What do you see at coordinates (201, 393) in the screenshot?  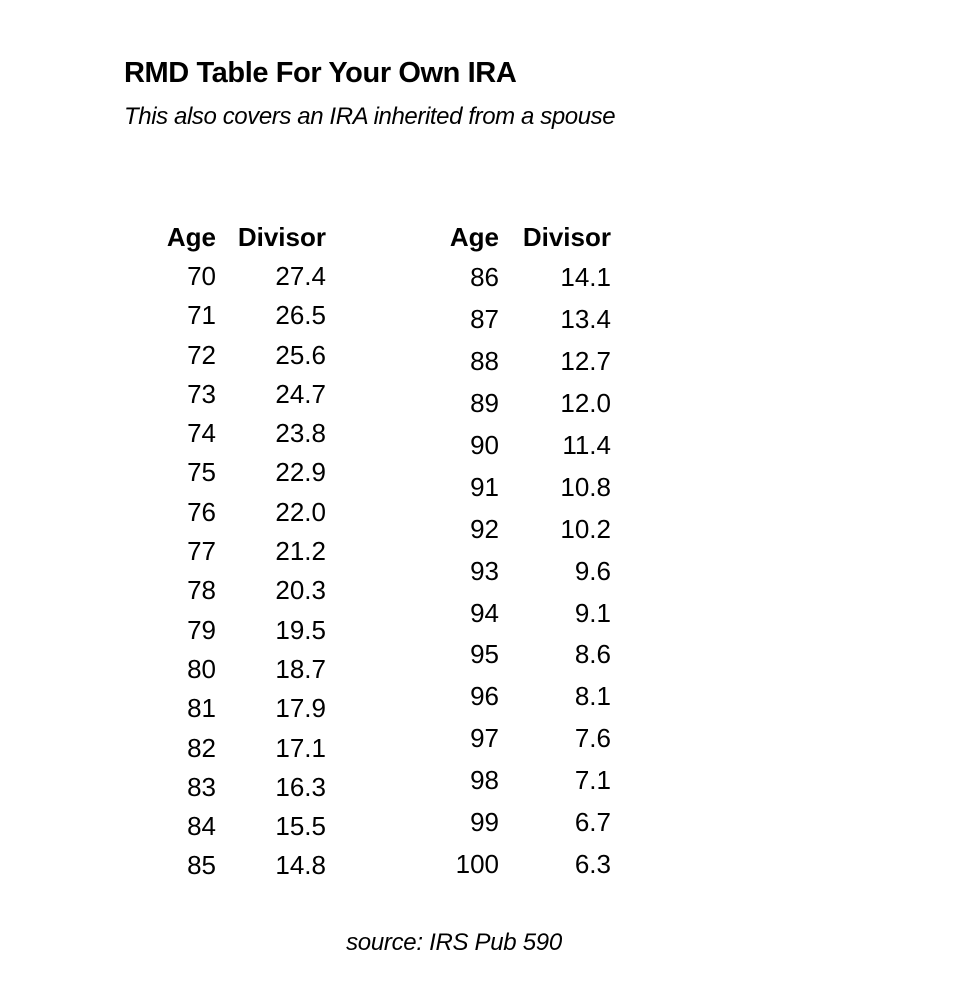 I see `age-cell: 73` at bounding box center [201, 393].